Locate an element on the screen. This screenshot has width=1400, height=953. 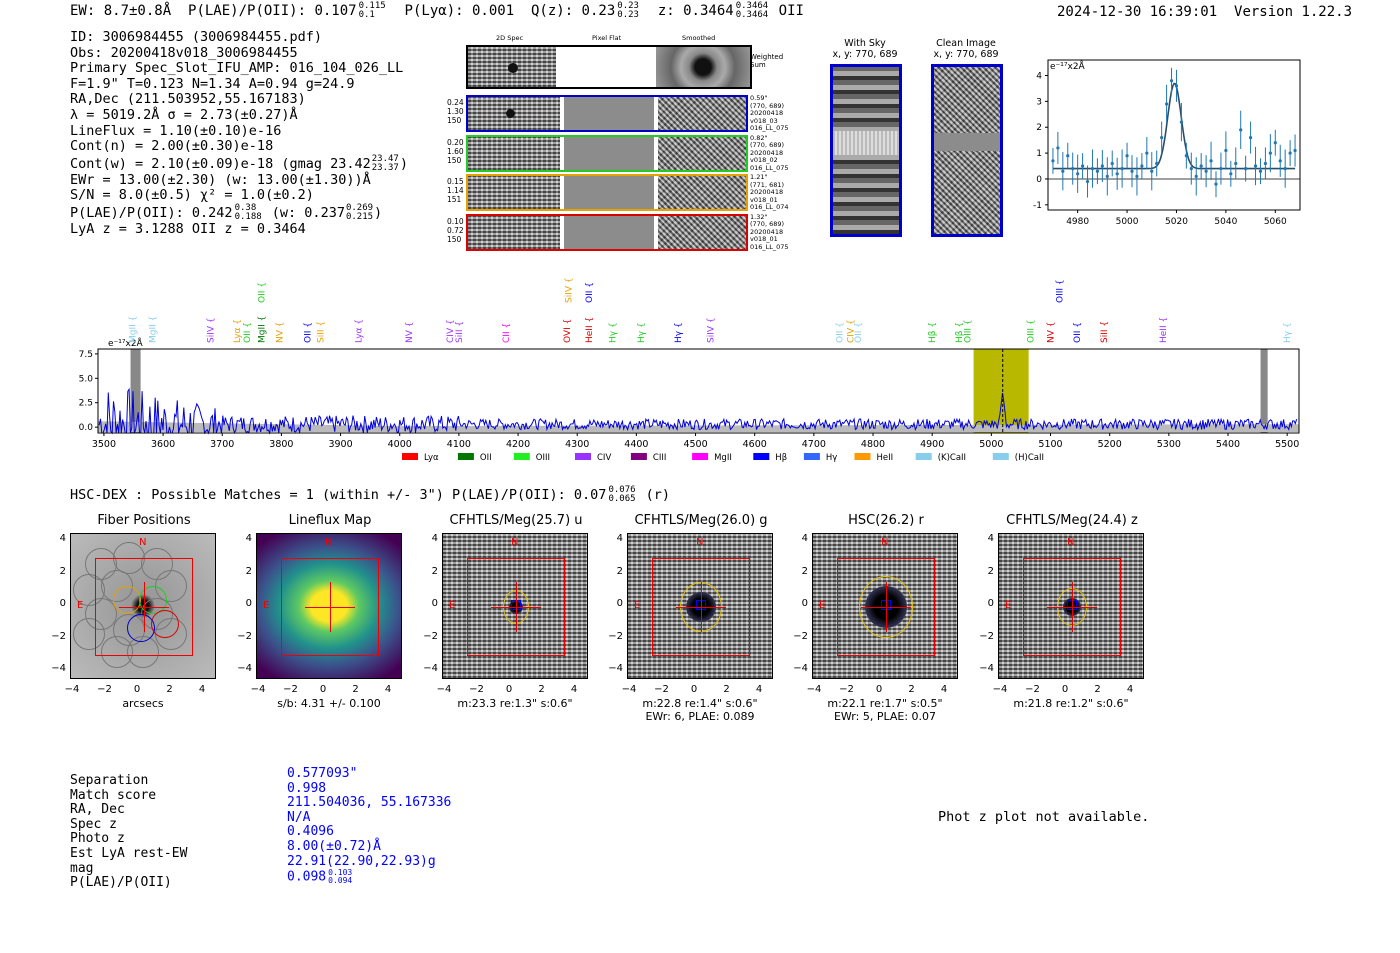
hsc-panel-caption: m:22.8 re:1.4" s:0.6" is located at coordinates (700, 703).